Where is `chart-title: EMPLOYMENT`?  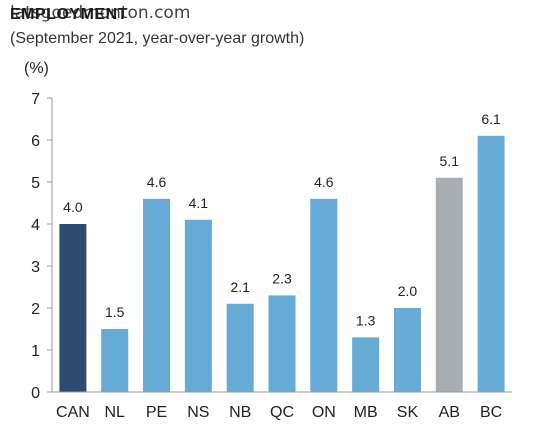 chart-title: EMPLOYMENT is located at coordinates (69, 14).